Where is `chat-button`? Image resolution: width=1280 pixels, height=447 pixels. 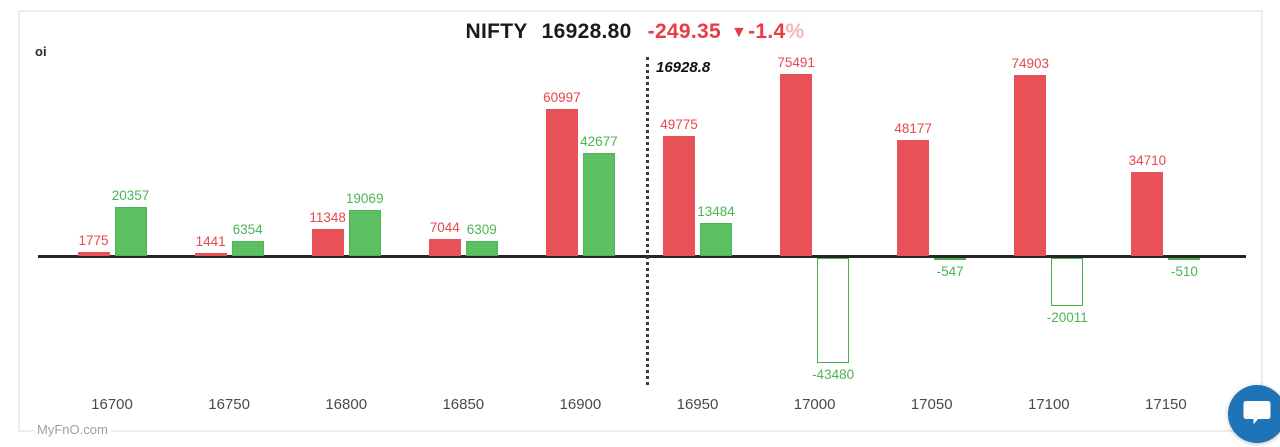 chat-button is located at coordinates (1254, 414).